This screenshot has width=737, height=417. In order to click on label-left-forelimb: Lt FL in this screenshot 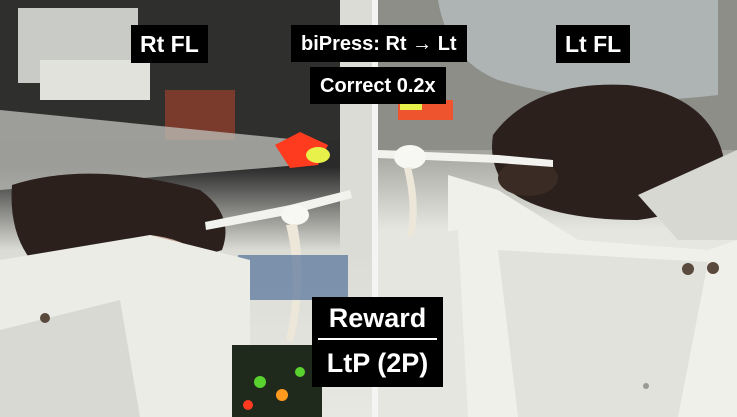, I will do `click(593, 44)`.